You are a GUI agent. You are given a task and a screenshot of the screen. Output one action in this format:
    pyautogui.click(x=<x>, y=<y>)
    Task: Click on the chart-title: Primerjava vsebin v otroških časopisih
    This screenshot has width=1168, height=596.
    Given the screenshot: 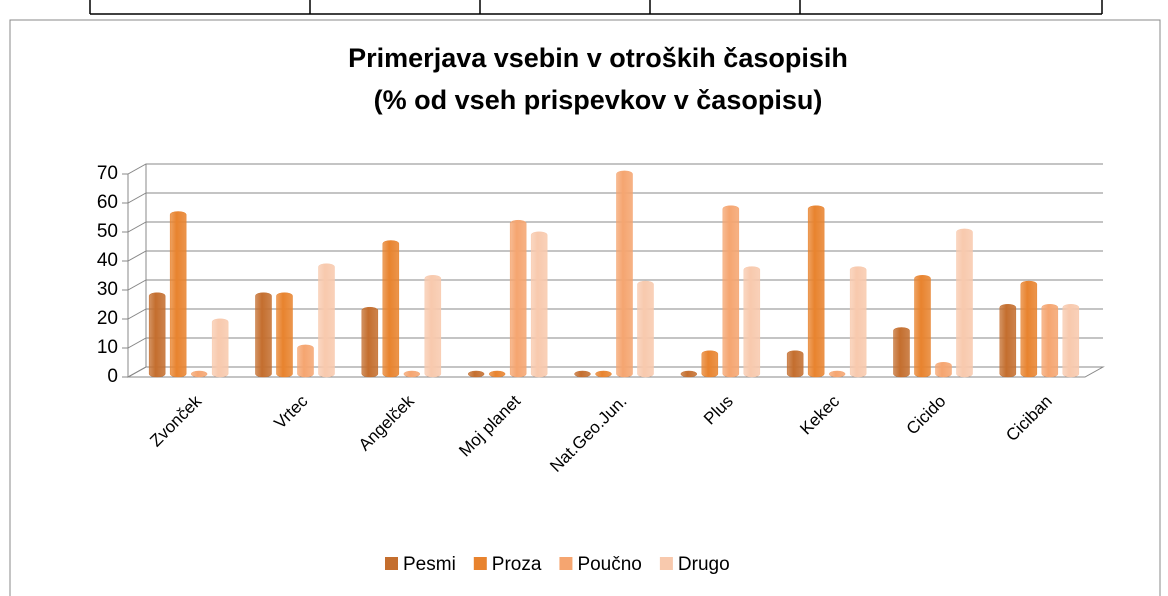 What is the action you would take?
    pyautogui.click(x=598, y=58)
    